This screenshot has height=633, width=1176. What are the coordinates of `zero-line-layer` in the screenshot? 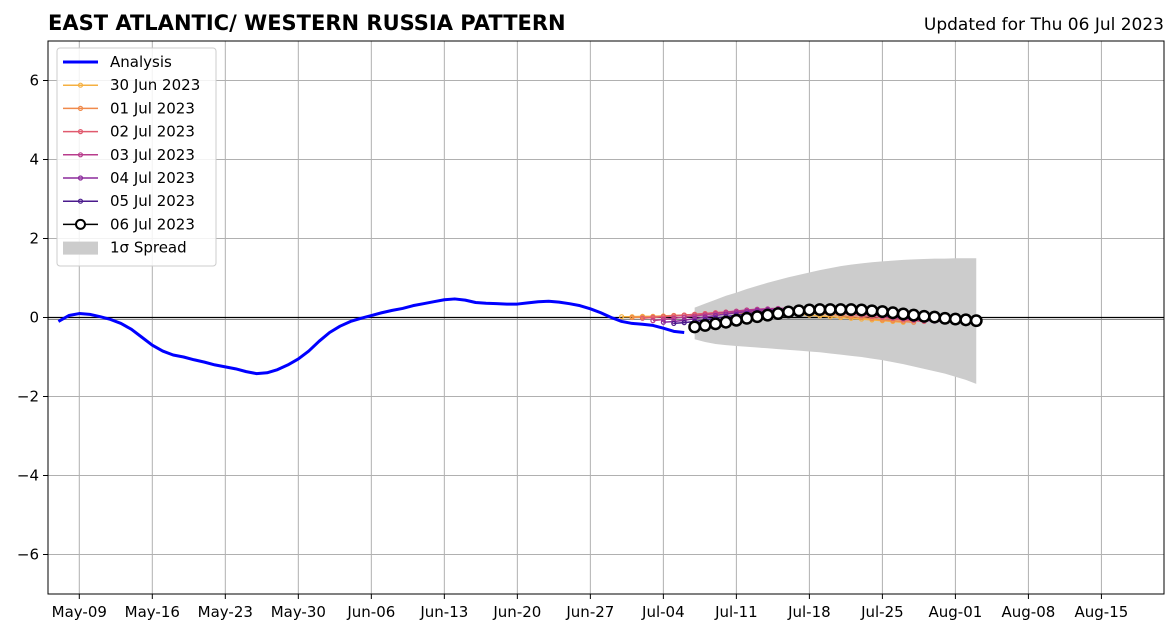 It's located at (606, 318).